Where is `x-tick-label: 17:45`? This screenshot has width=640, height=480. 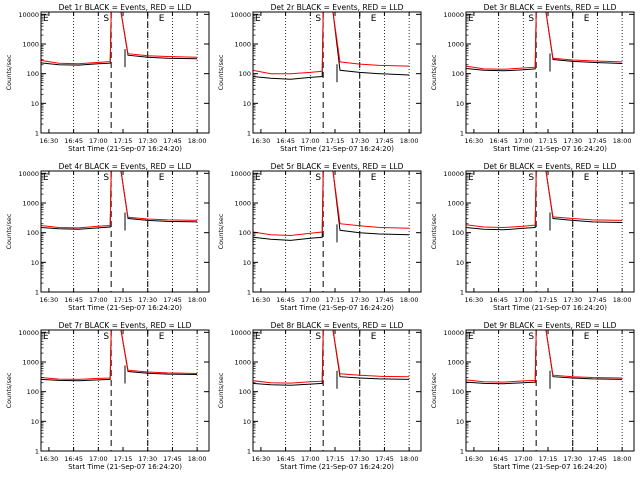
x-tick-label: 17:45 is located at coordinates (597, 141).